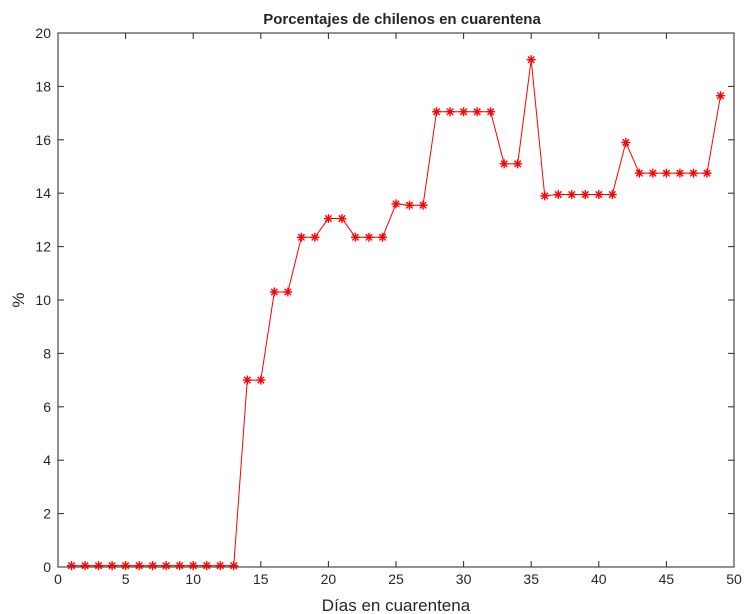  I want to click on x-axis-label: Días en cuarentena, so click(396, 605).